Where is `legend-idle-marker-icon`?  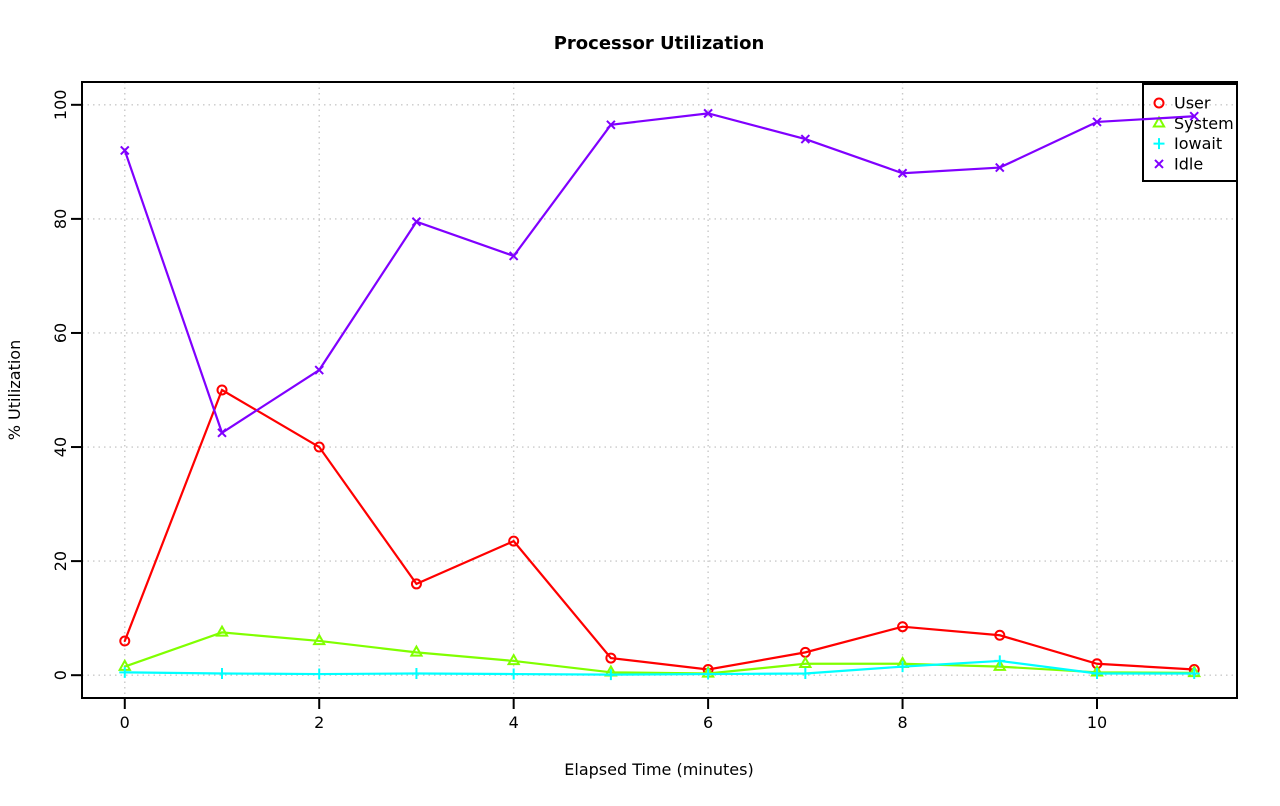
legend-idle-marker-icon is located at coordinates (1159, 164).